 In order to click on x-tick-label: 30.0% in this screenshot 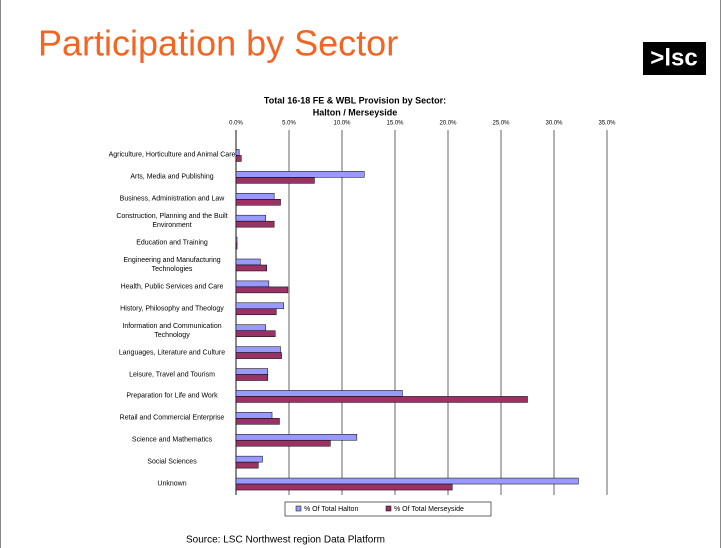, I will do `click(554, 124)`.